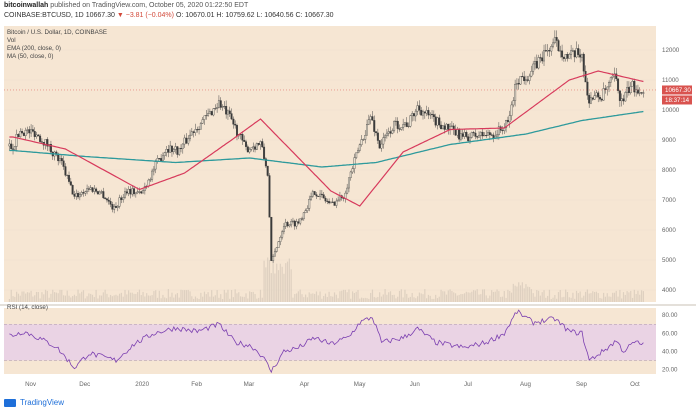 The width and height of the screenshot is (696, 412). What do you see at coordinates (26, 5) in the screenshot?
I see `author-name: bitcoinwallah` at bounding box center [26, 5].